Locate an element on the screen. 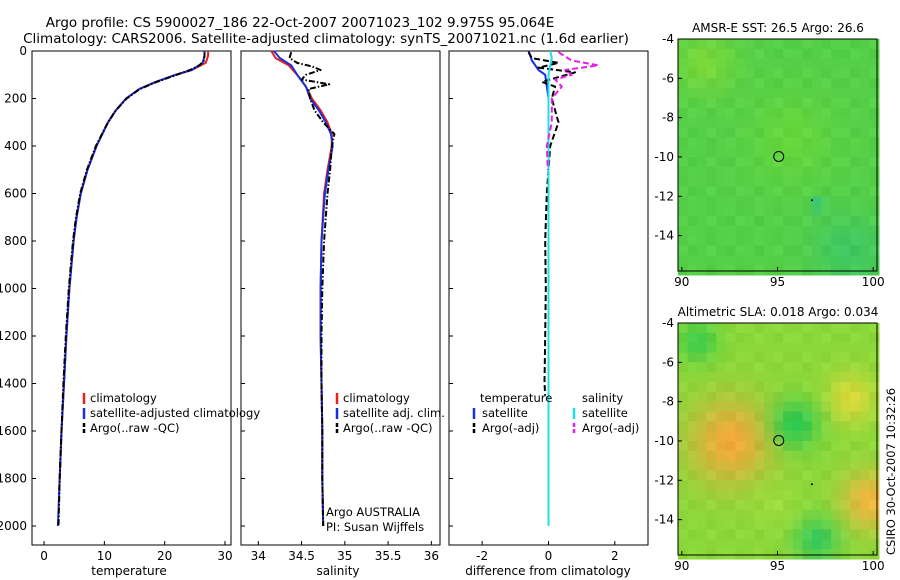 Image resolution: width=900 pixels, height=580 pixels. salinity-annotation-2: PI: Susan Wijffels is located at coordinates (375, 527).